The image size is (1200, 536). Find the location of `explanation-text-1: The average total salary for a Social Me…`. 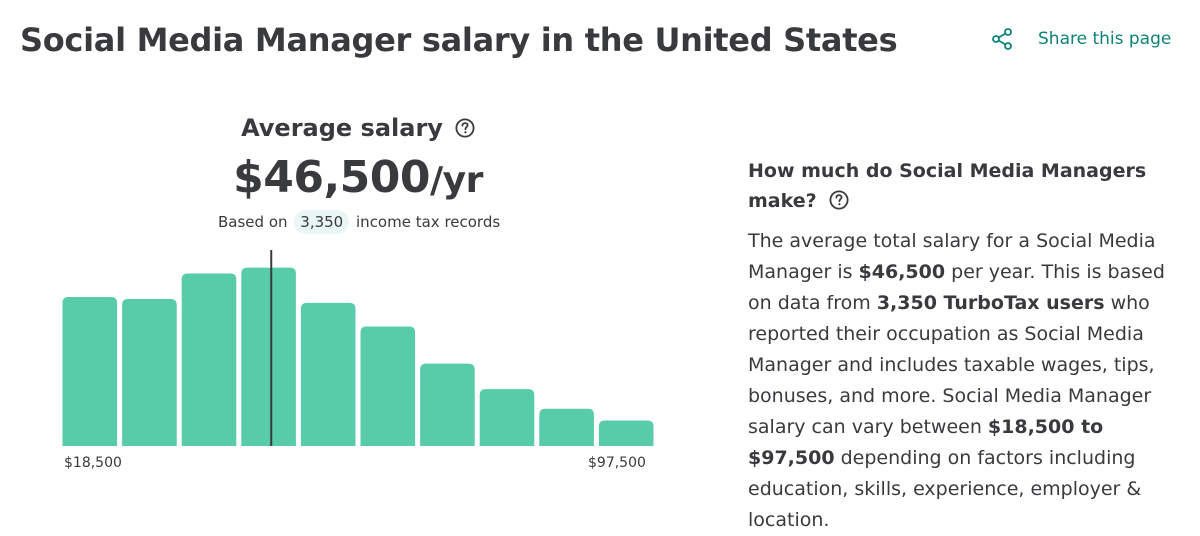

explanation-text-1: The average total salary for a Social Me… is located at coordinates (952, 256).